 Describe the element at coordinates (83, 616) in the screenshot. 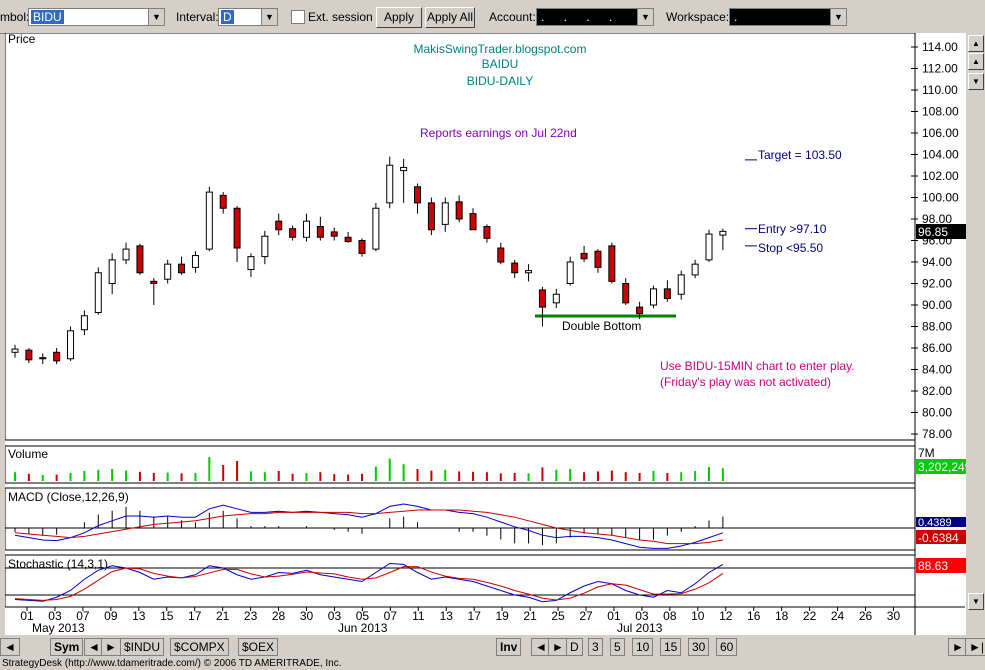

I see `date-tick-label: 07` at that location.